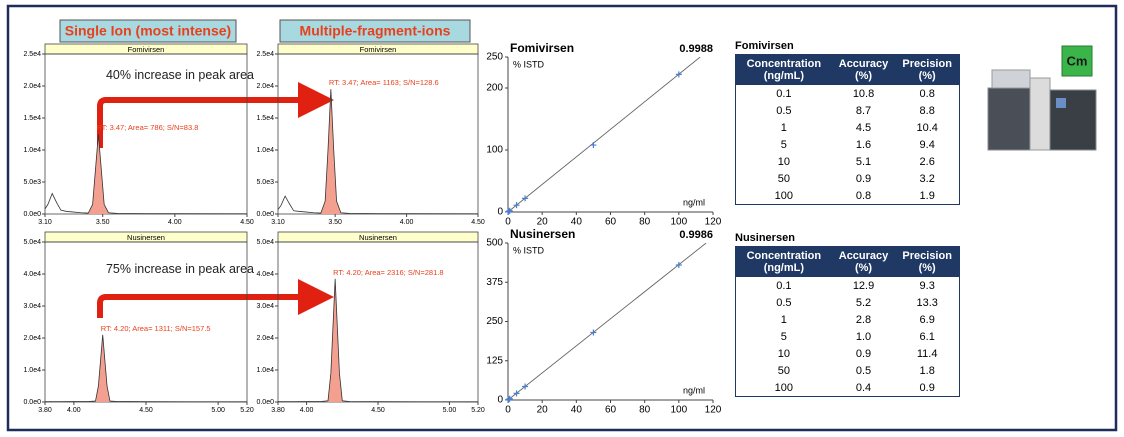 This screenshot has width=1124, height=437. I want to click on y-tick-label: 250, so click(494, 57).